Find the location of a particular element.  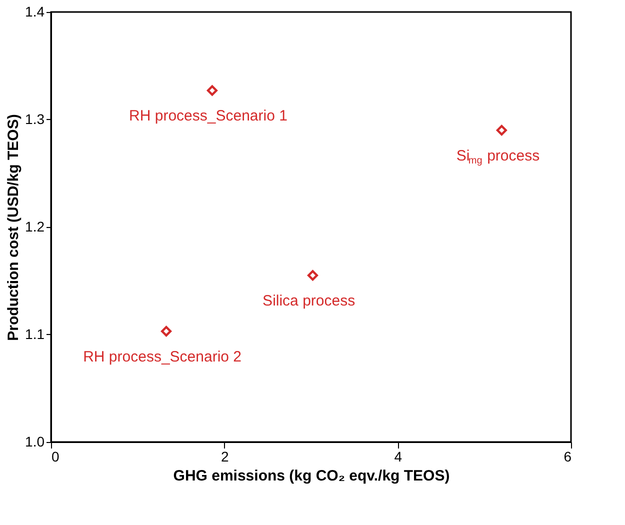

y-tick-label: 1.0 is located at coordinates (35, 442).